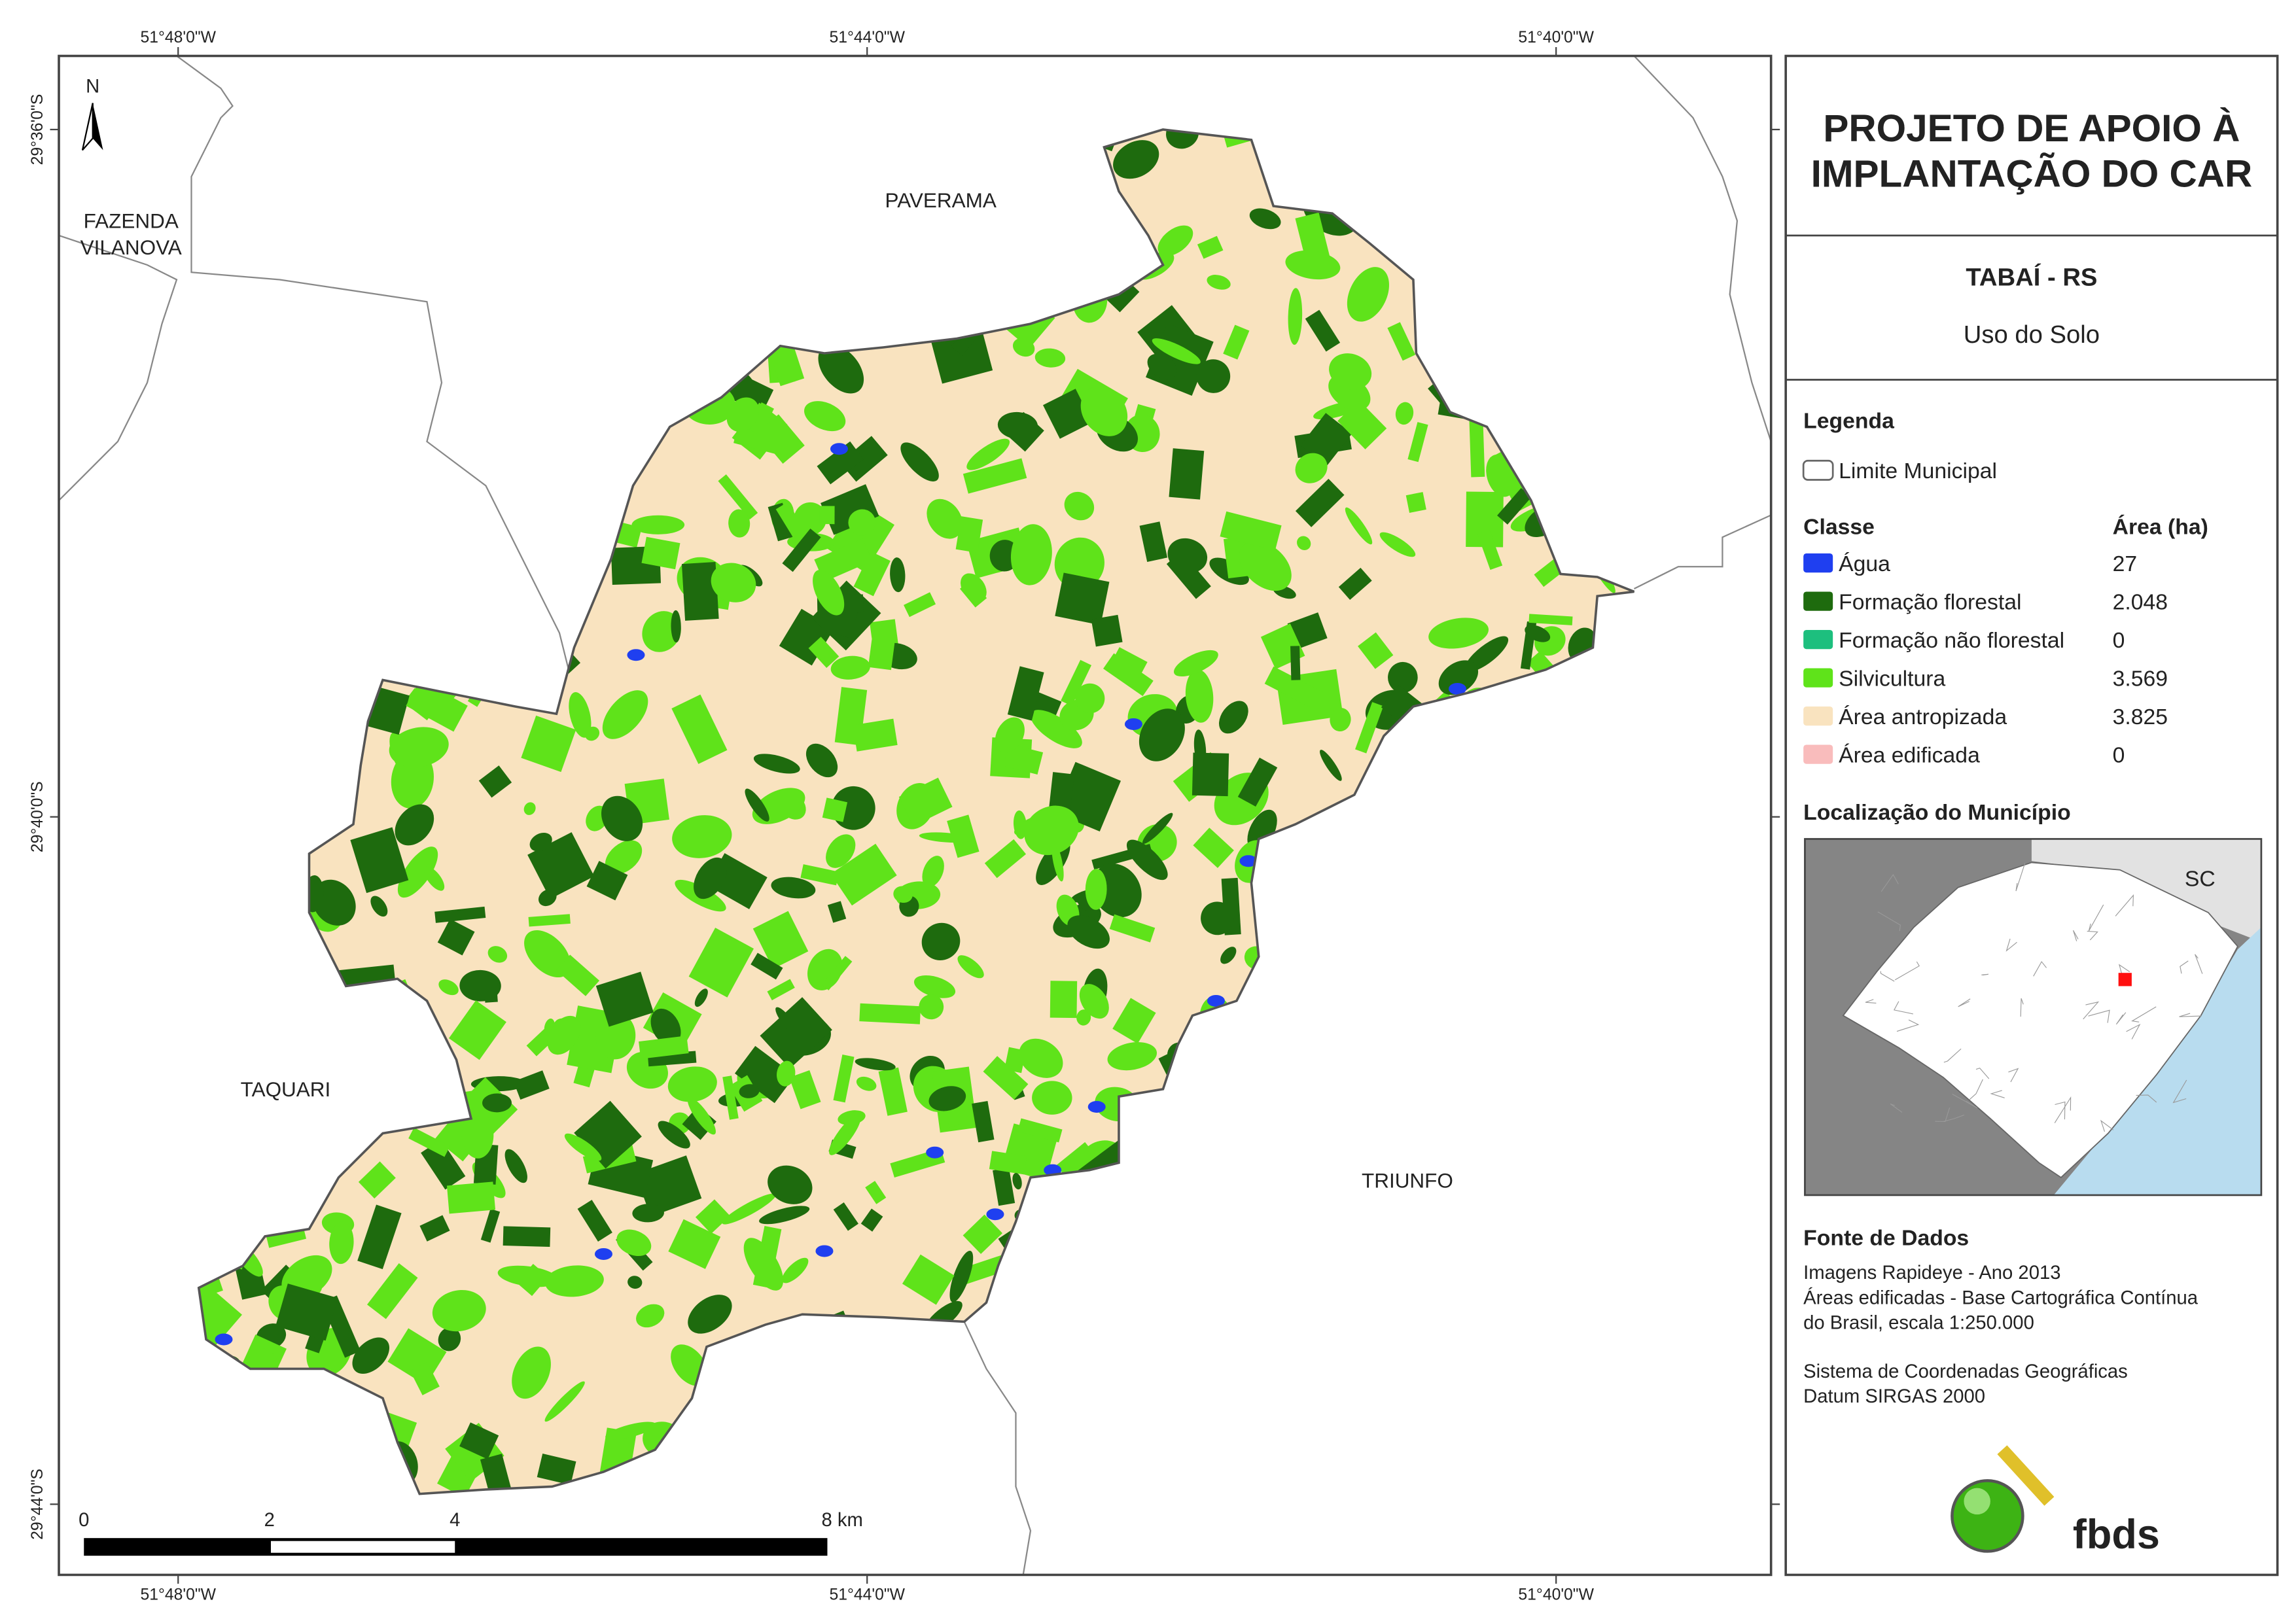 Image resolution: width=2296 pixels, height=1623 pixels. What do you see at coordinates (178, 38) in the screenshot?
I see `lon-label-top: 51°48'0"W` at bounding box center [178, 38].